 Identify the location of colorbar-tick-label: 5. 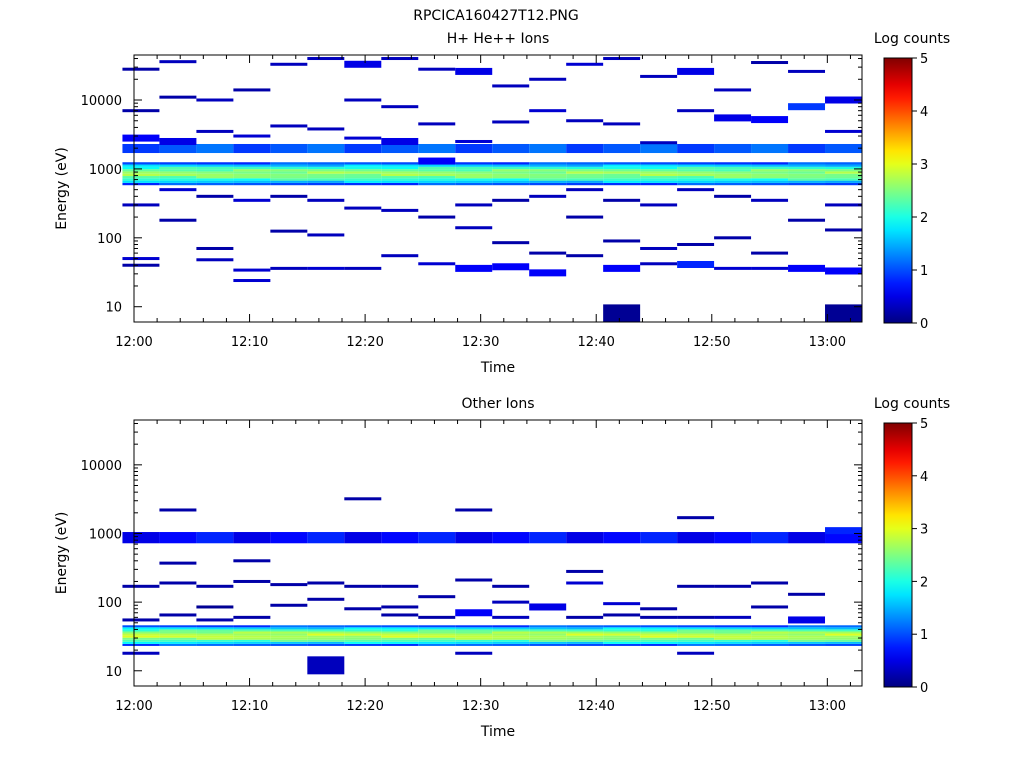
(924, 59).